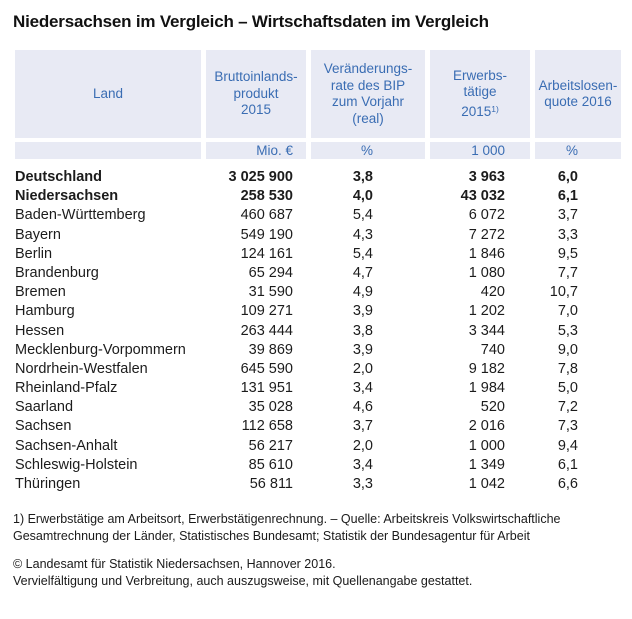  What do you see at coordinates (479, 75) in the screenshot?
I see `column-header-line: Erwerbs-` at bounding box center [479, 75].